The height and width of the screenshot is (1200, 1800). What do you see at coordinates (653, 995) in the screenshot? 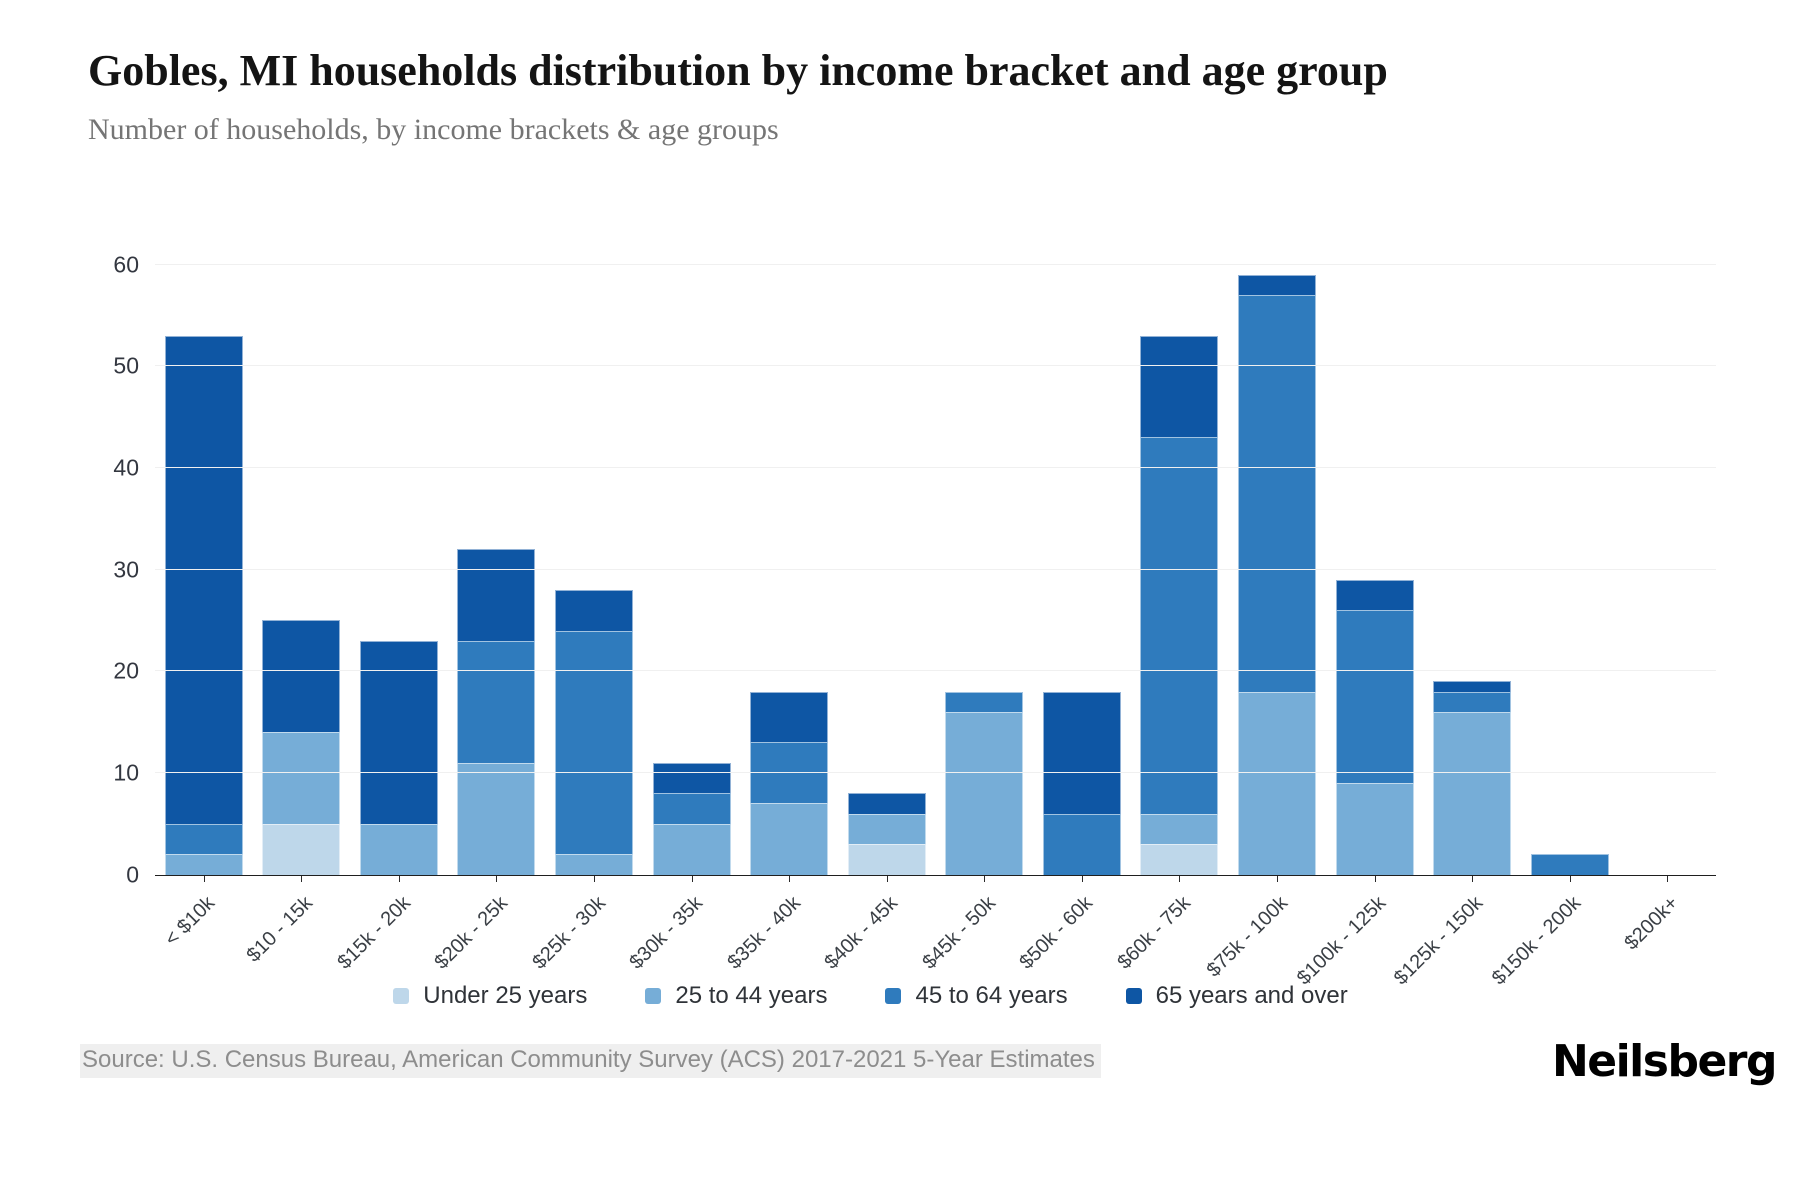
I see `legend-swatch-icon` at bounding box center [653, 995].